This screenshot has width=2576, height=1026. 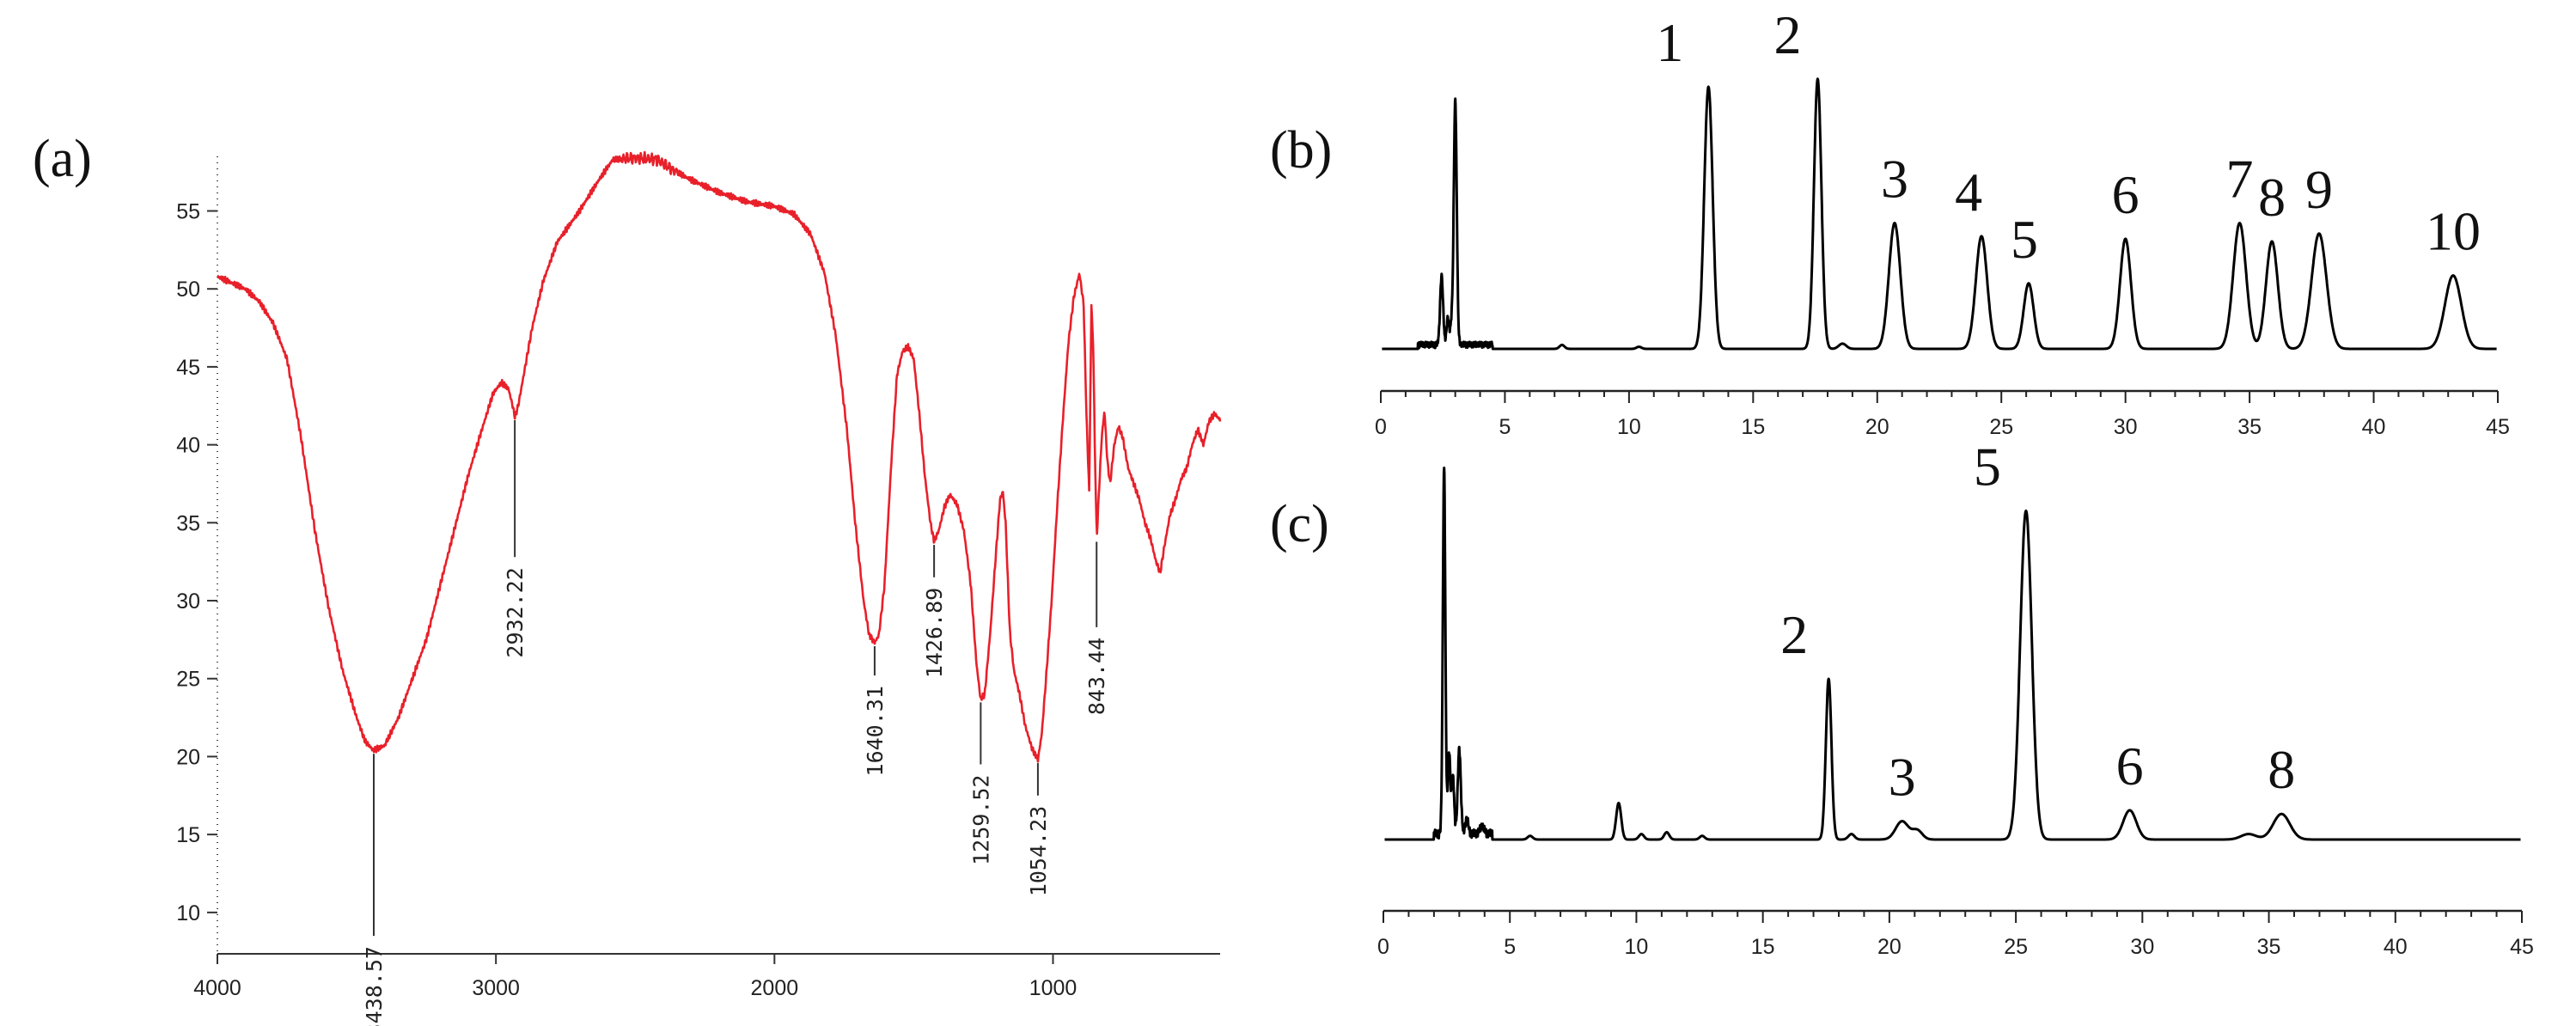 I want to click on panel-a-x-tick-label: 4000, so click(x=217, y=988).